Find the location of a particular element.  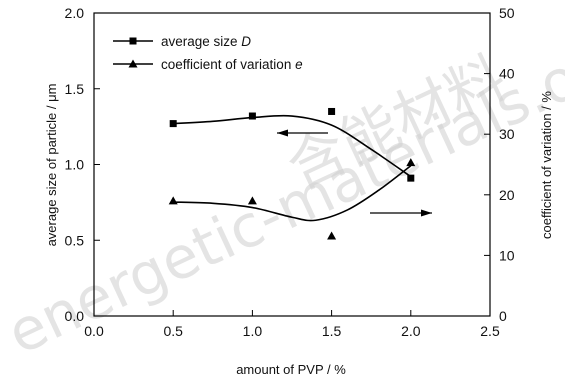

legend-item-coefficient: coefficient of variation e is located at coordinates (208, 64).